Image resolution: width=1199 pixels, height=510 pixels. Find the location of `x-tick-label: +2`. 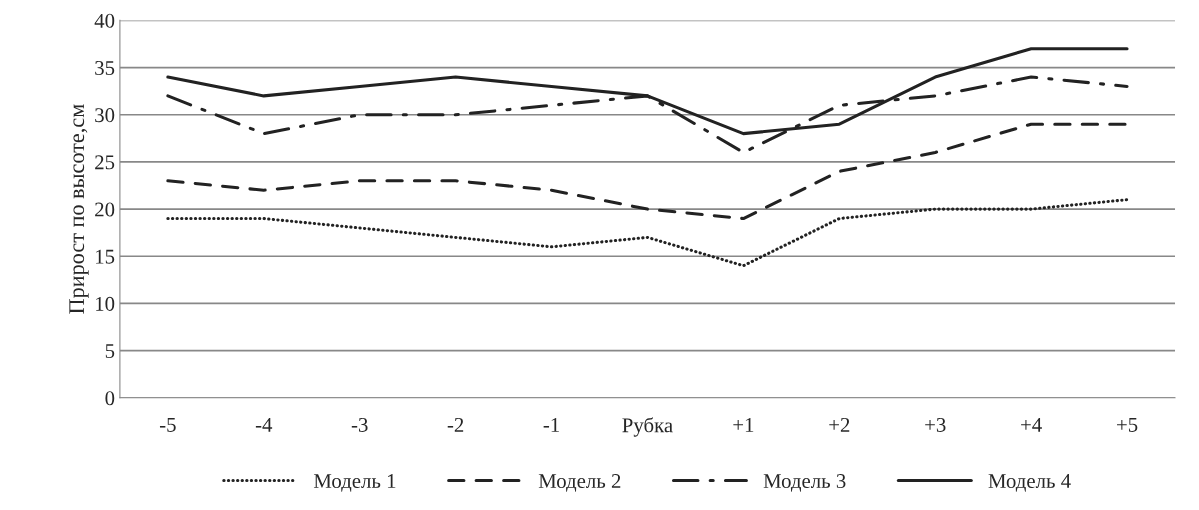

x-tick-label: +2 is located at coordinates (839, 424).